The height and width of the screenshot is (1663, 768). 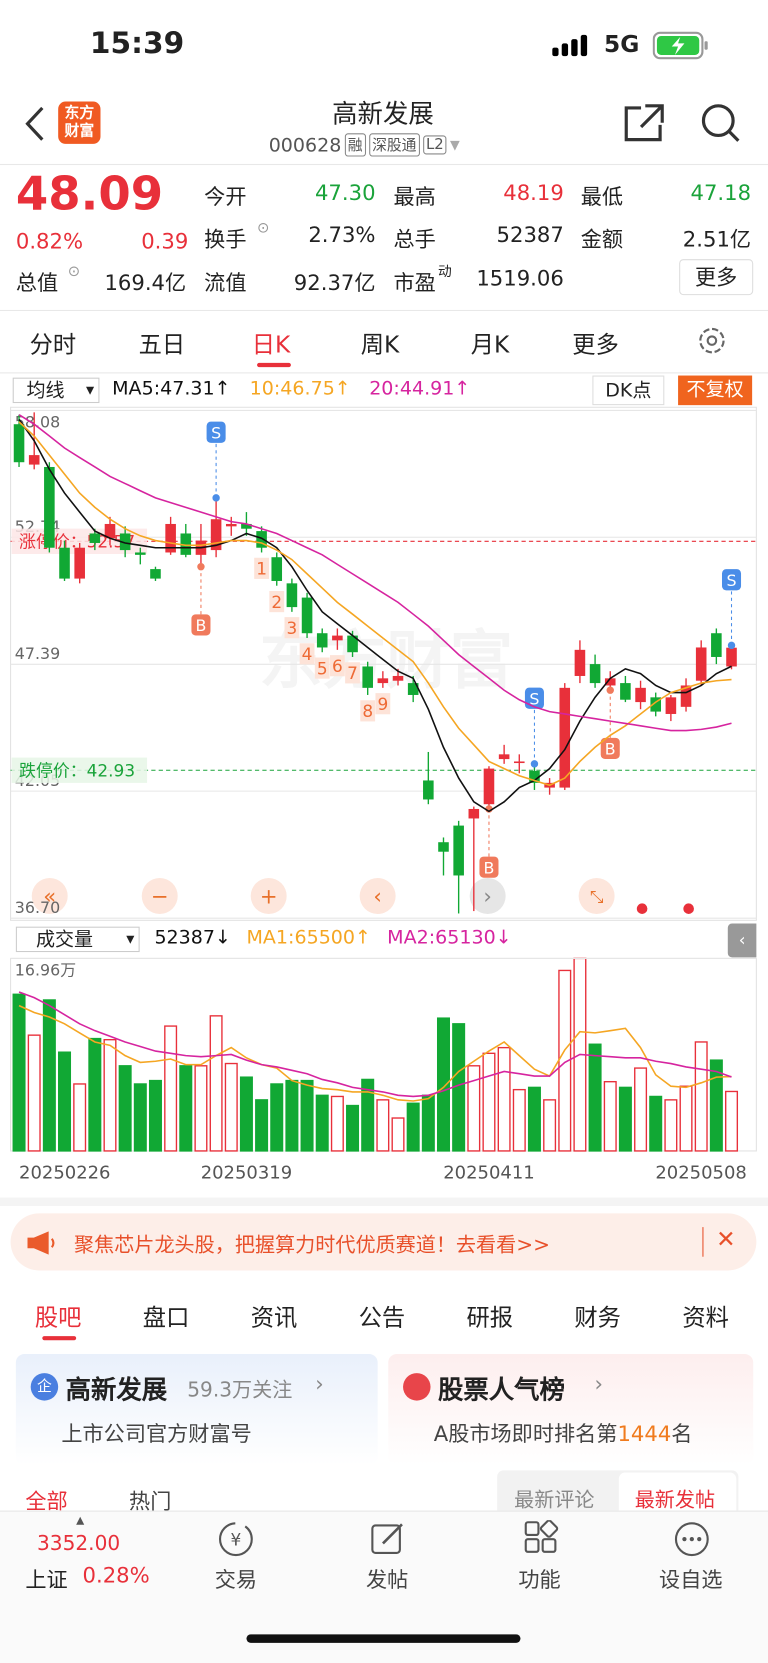 What do you see at coordinates (692, 1539) in the screenshot?
I see `watchlist-icon` at bounding box center [692, 1539].